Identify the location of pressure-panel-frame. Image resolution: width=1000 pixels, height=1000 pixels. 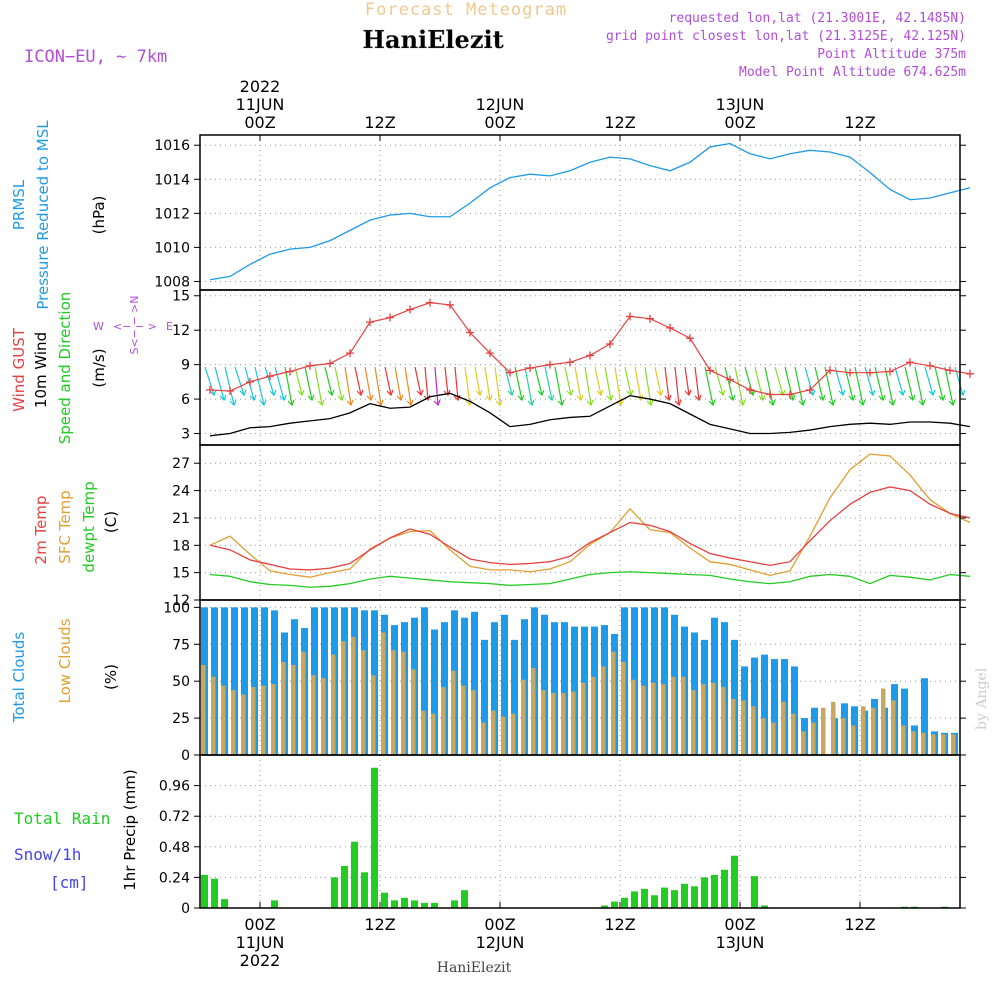
(580, 212).